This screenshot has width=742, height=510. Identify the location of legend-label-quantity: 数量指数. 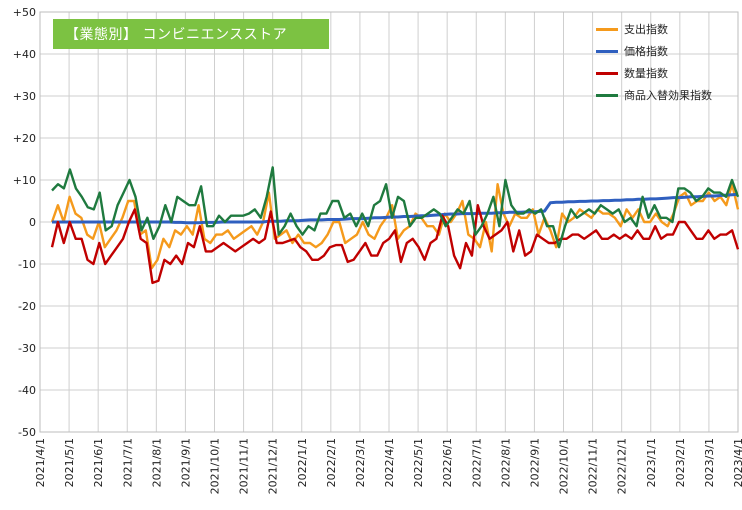
(646, 73).